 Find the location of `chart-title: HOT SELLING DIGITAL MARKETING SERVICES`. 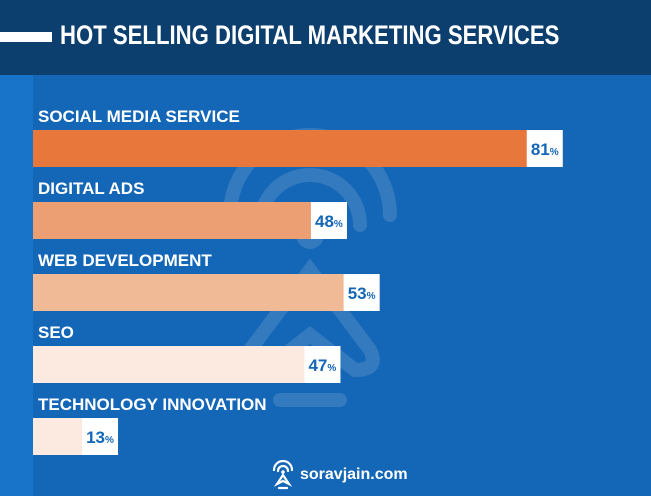

chart-title: HOT SELLING DIGITAL MARKETING SERVICES is located at coordinates (310, 35).